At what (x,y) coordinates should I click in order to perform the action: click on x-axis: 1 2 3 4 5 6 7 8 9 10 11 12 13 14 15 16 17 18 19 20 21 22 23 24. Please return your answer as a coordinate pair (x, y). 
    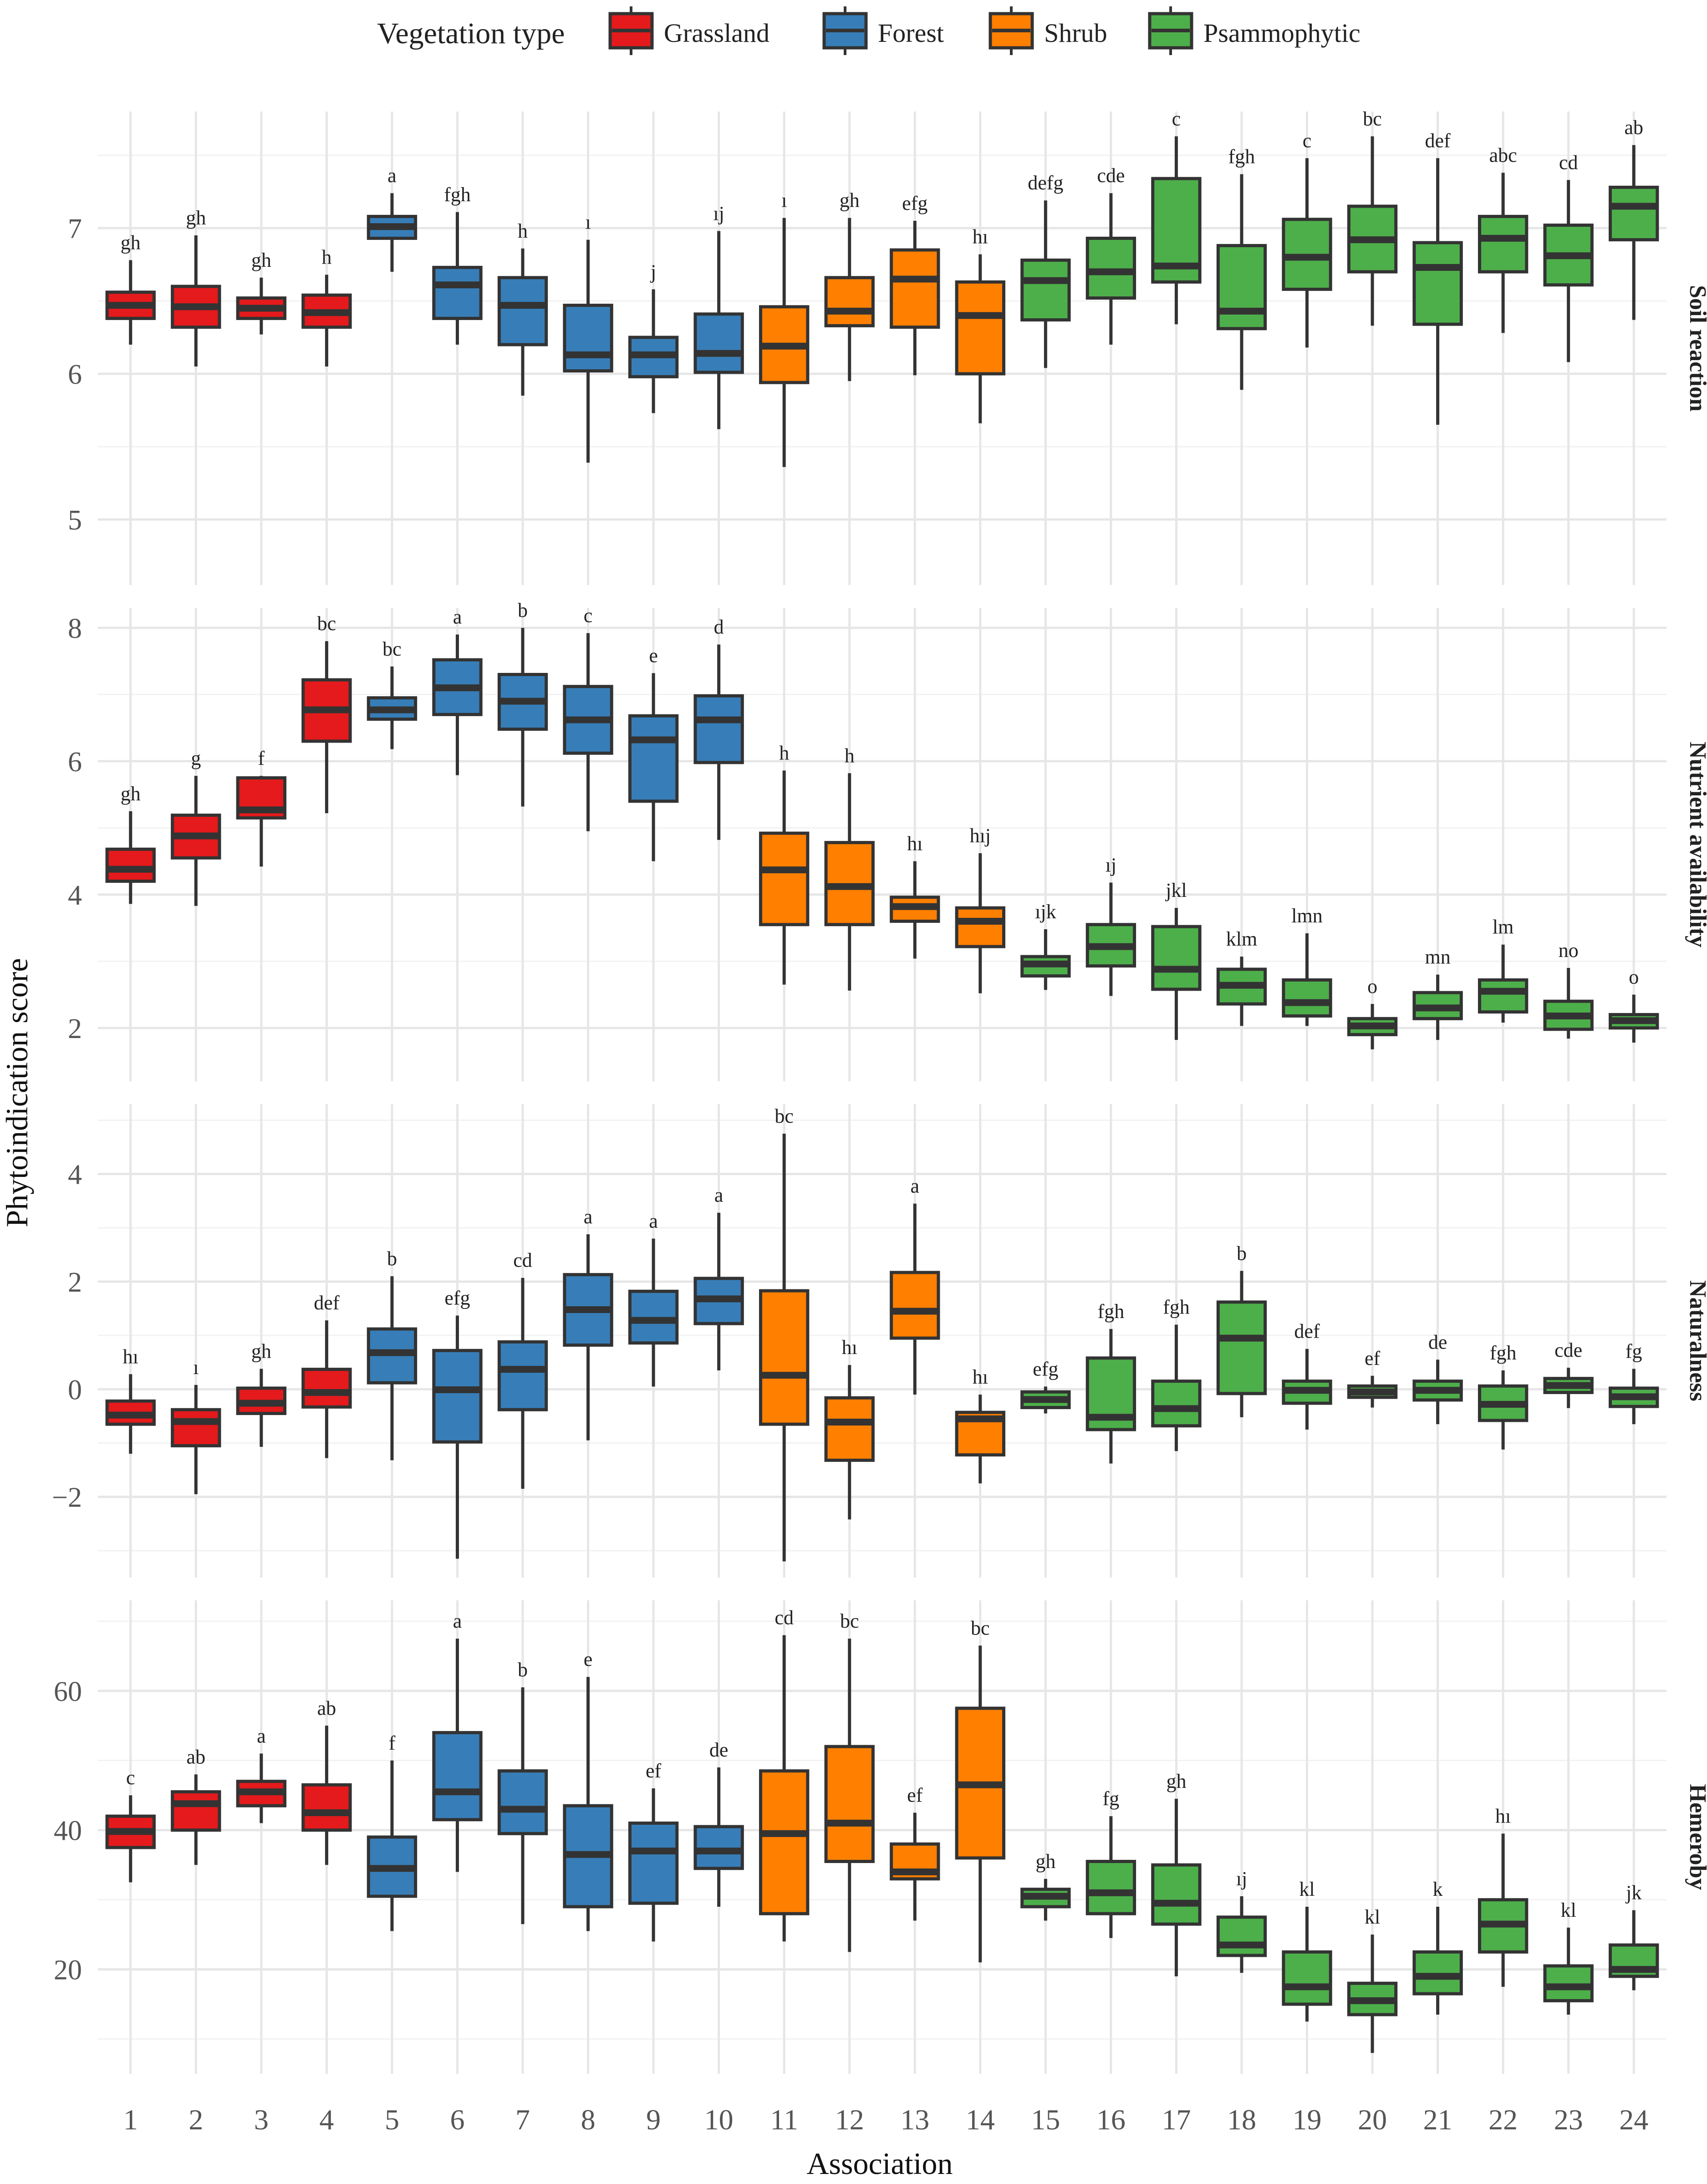
    Looking at the image, I should click on (885, 2119).